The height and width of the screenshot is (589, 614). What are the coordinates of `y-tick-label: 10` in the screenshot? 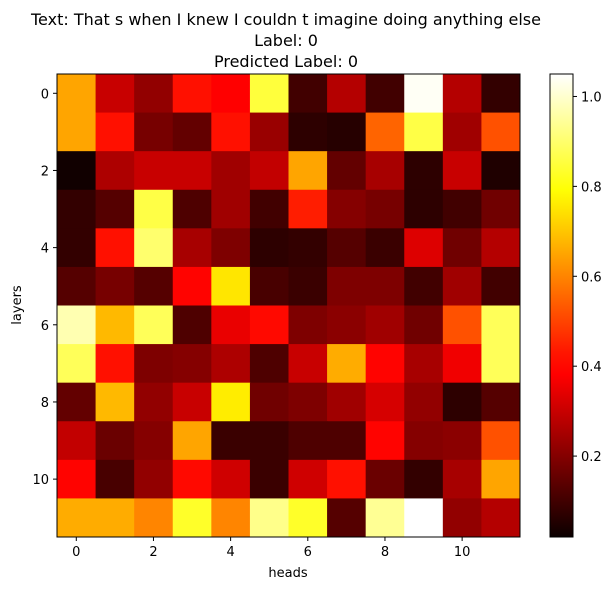 It's located at (40, 480).